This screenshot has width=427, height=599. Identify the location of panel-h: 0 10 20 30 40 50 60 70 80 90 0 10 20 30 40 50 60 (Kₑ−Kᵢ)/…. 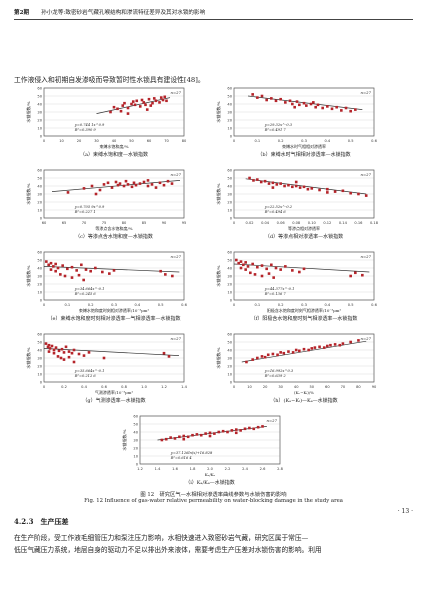
(296, 363).